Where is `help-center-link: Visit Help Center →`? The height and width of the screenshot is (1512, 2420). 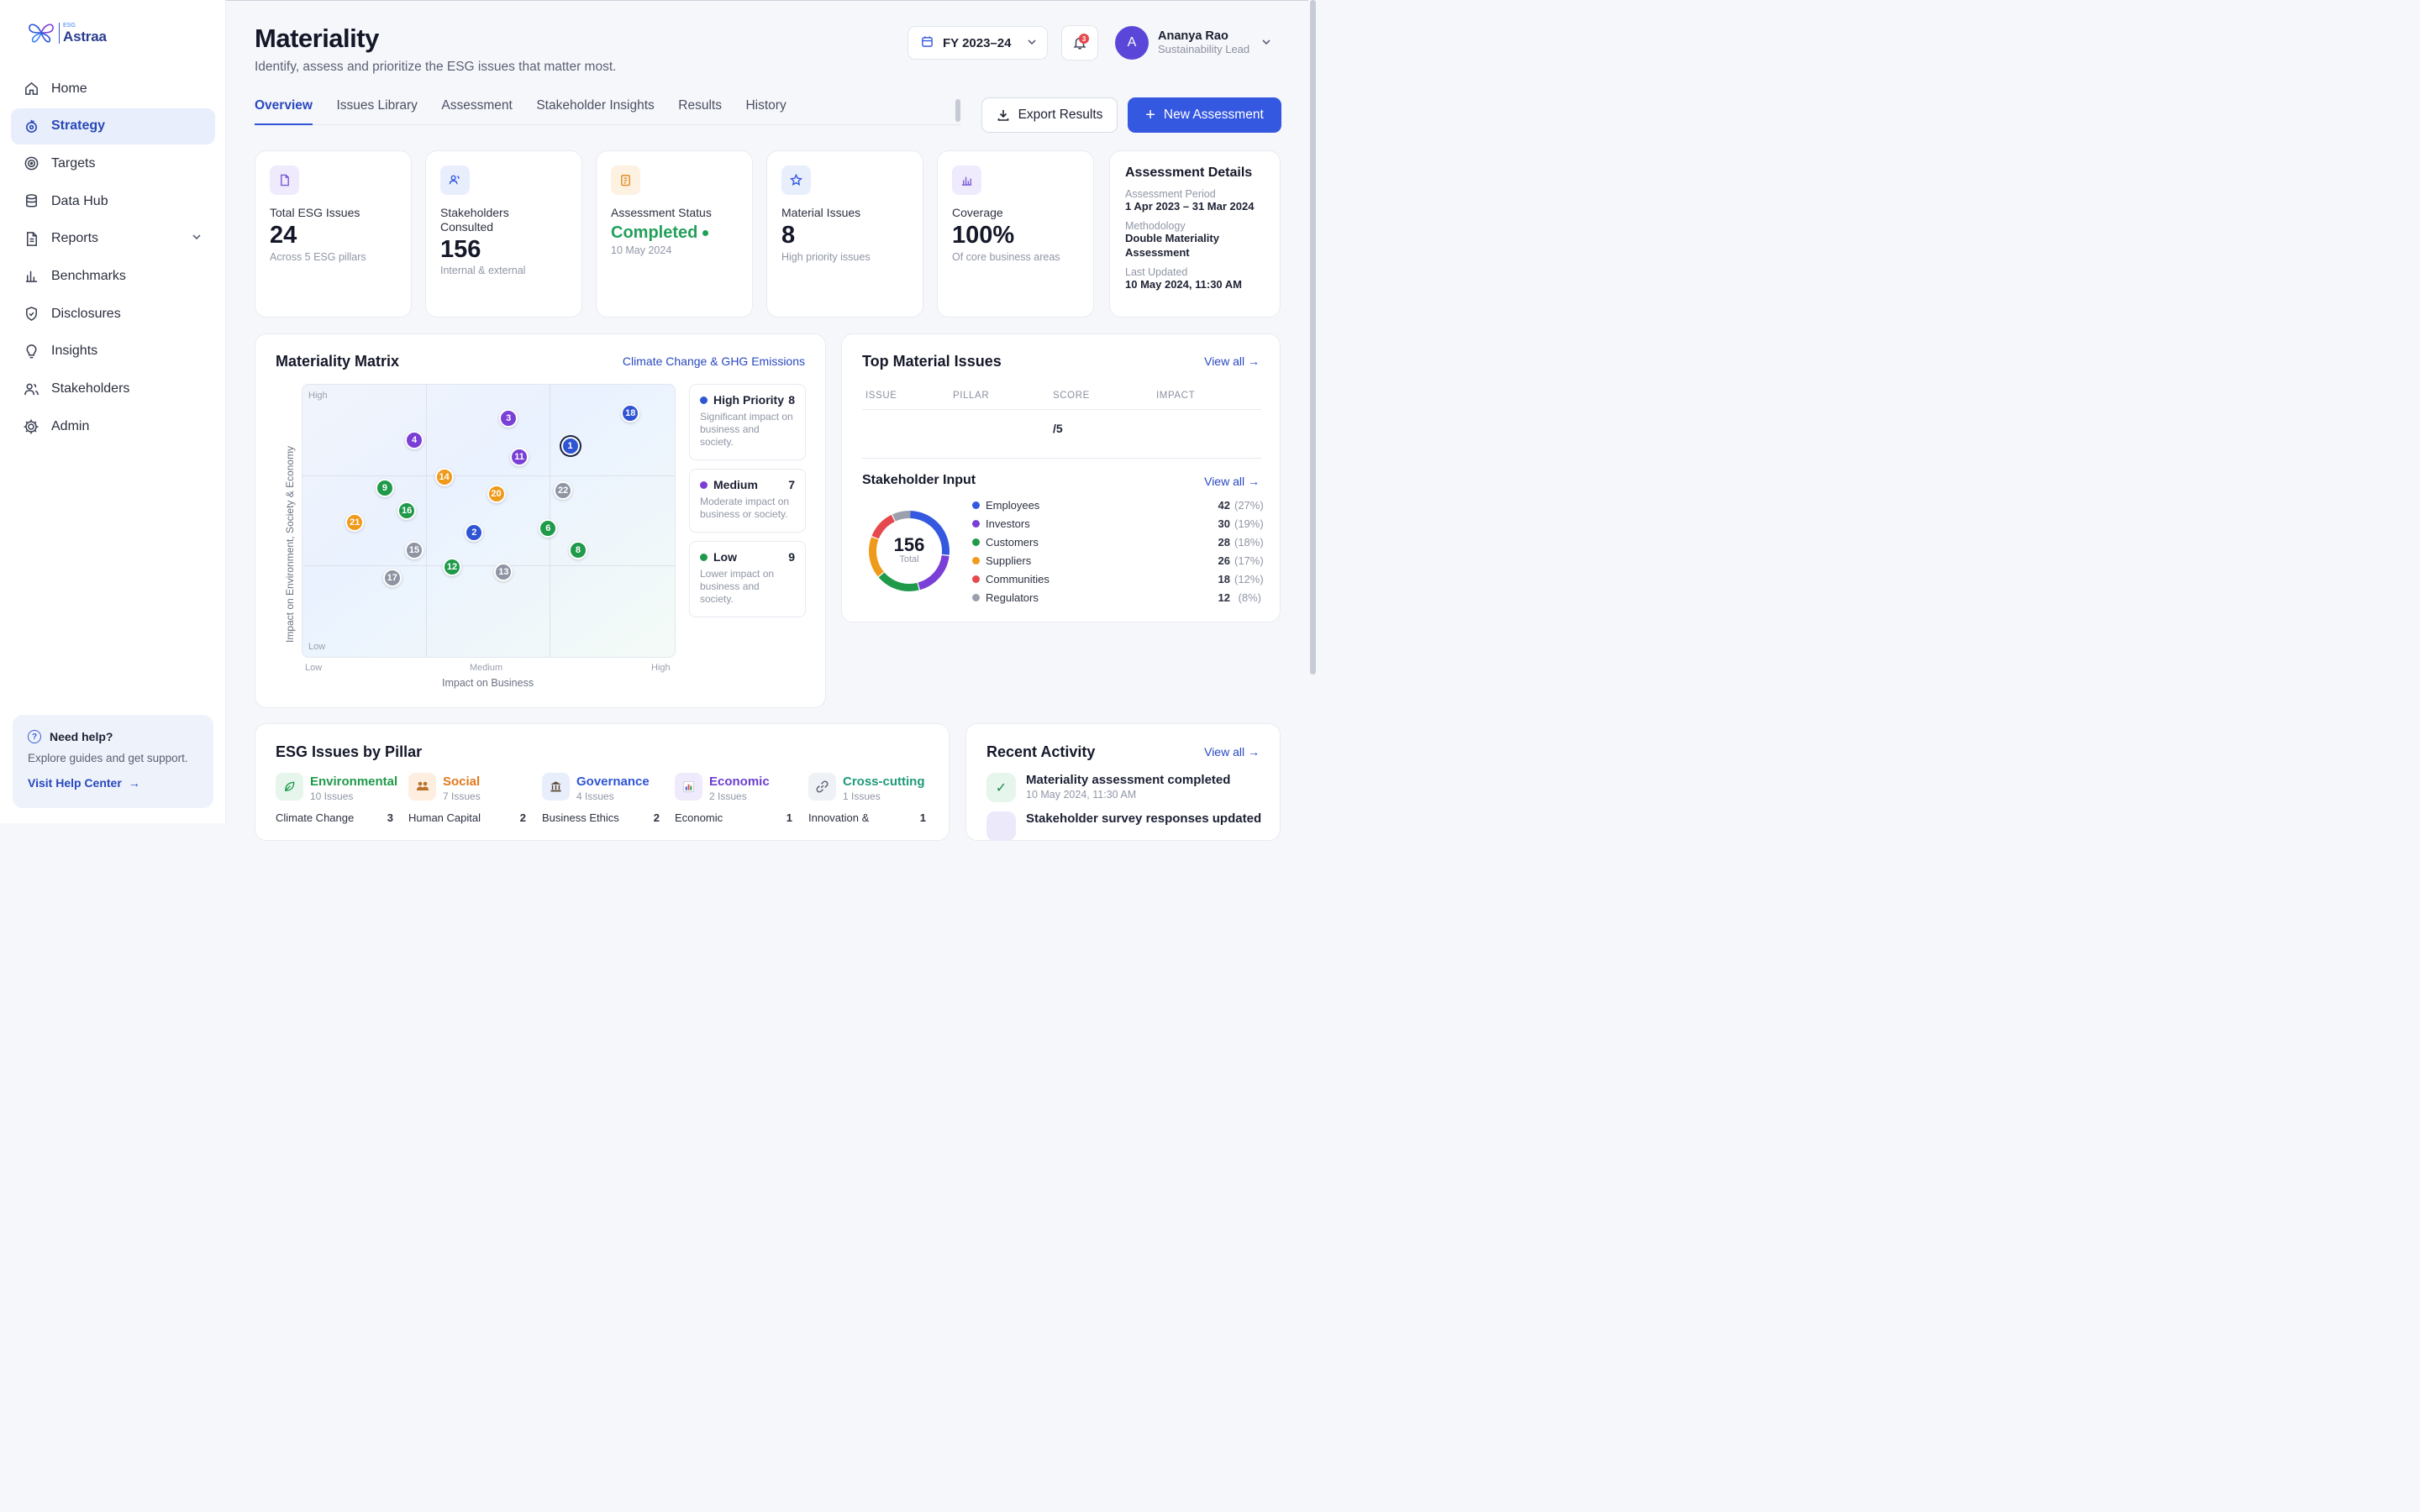
help-center-link: Visit Help Center → is located at coordinates (113, 783).